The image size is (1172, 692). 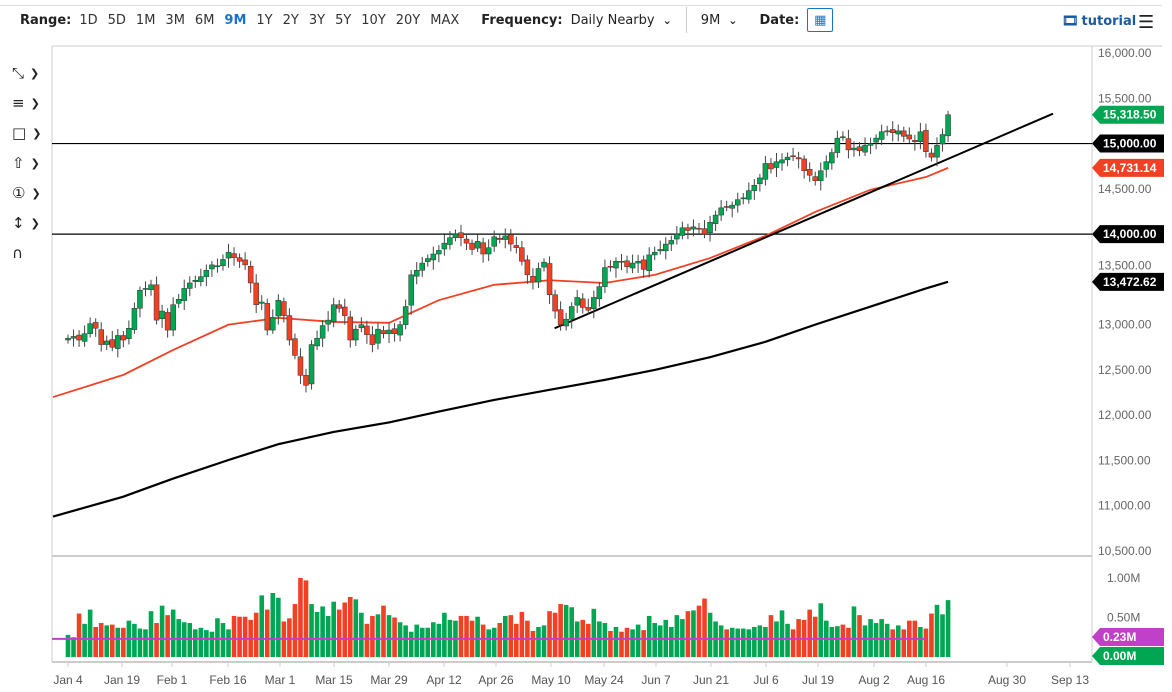 I want to click on long-ma-label: 13,472.62, so click(x=1130, y=282).